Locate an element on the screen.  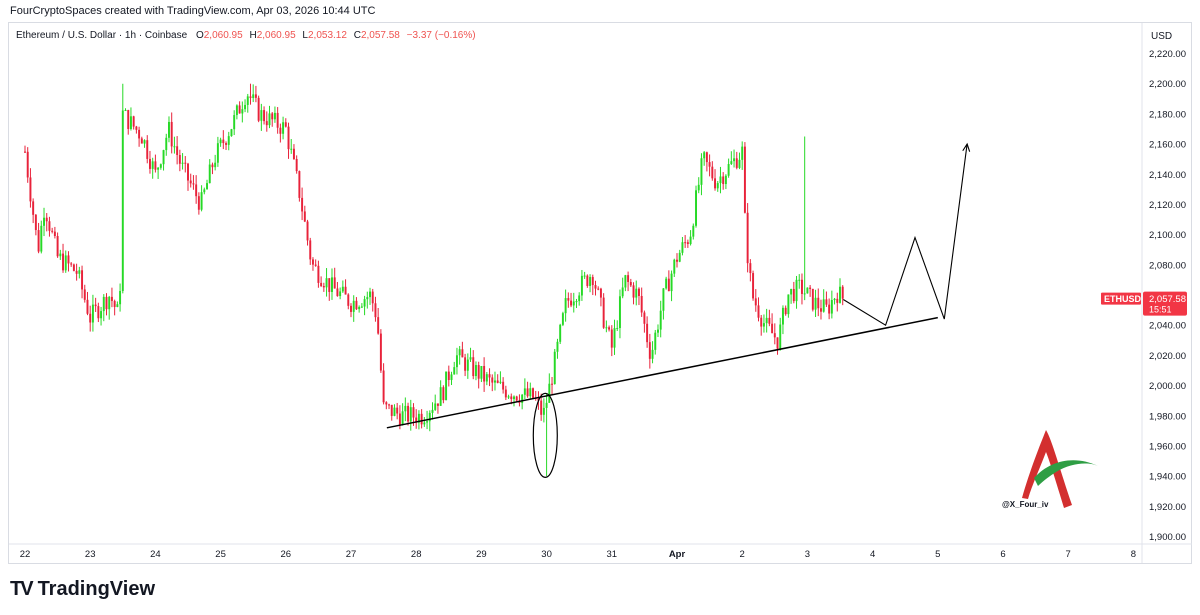
tradingview-brand: TV TradingView is located at coordinates (82, 589).